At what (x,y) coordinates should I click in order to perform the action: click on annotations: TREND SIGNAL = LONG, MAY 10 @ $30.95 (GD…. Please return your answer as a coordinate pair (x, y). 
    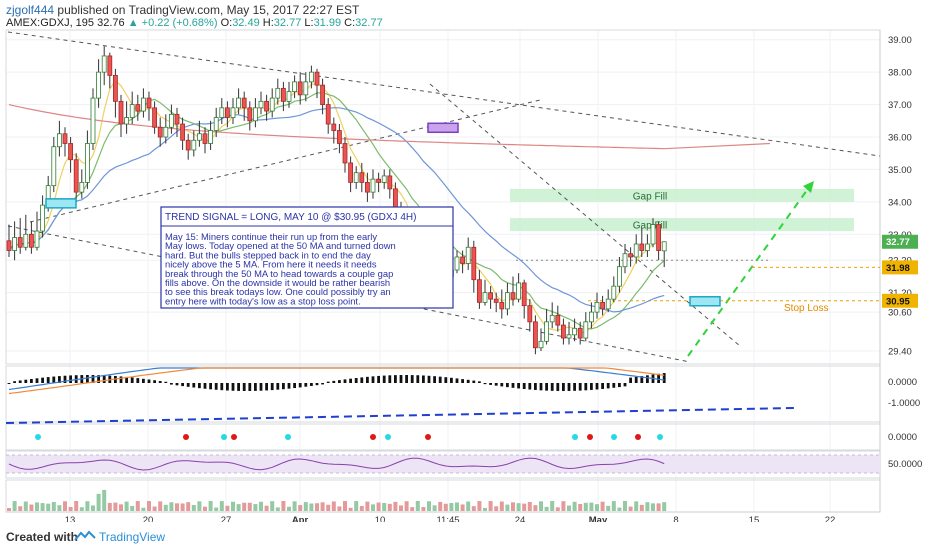
    Looking at the image, I should click on (494, 260).